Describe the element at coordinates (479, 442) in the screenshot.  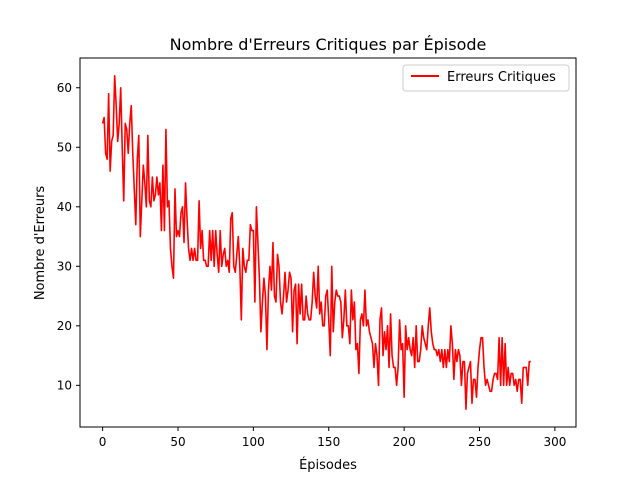
I see `x-tick-label: 250` at that location.